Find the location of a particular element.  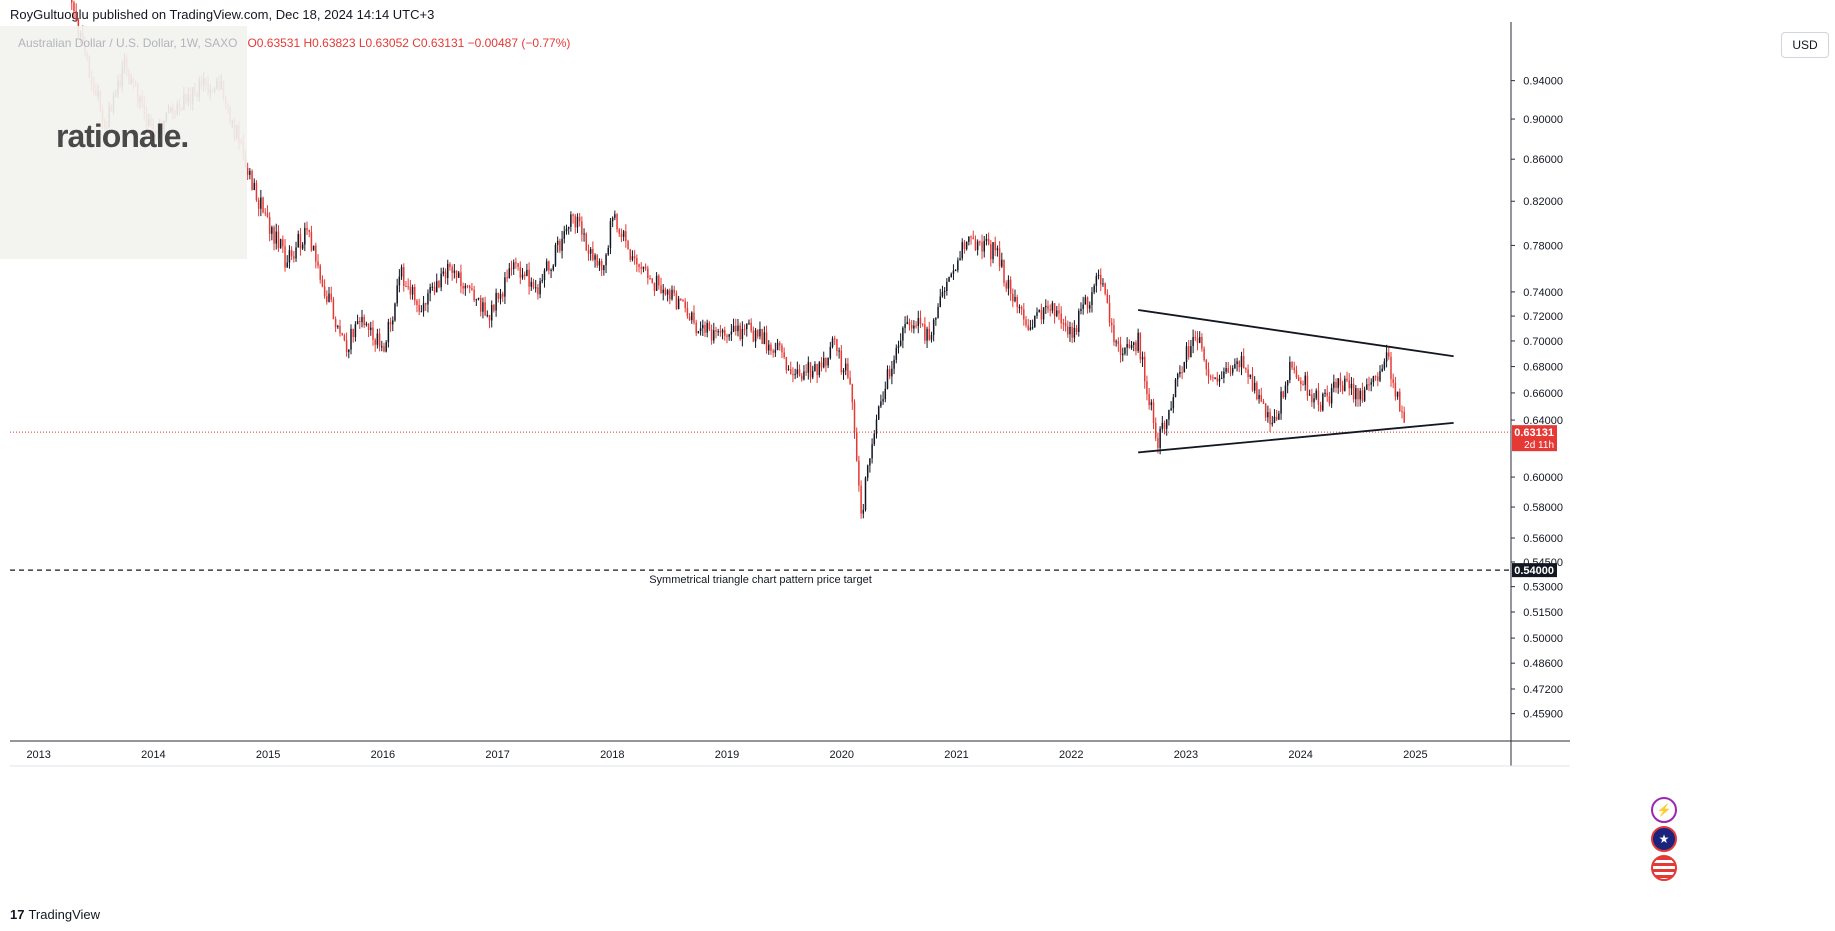

time-tick-label: 2023 is located at coordinates (1186, 755).